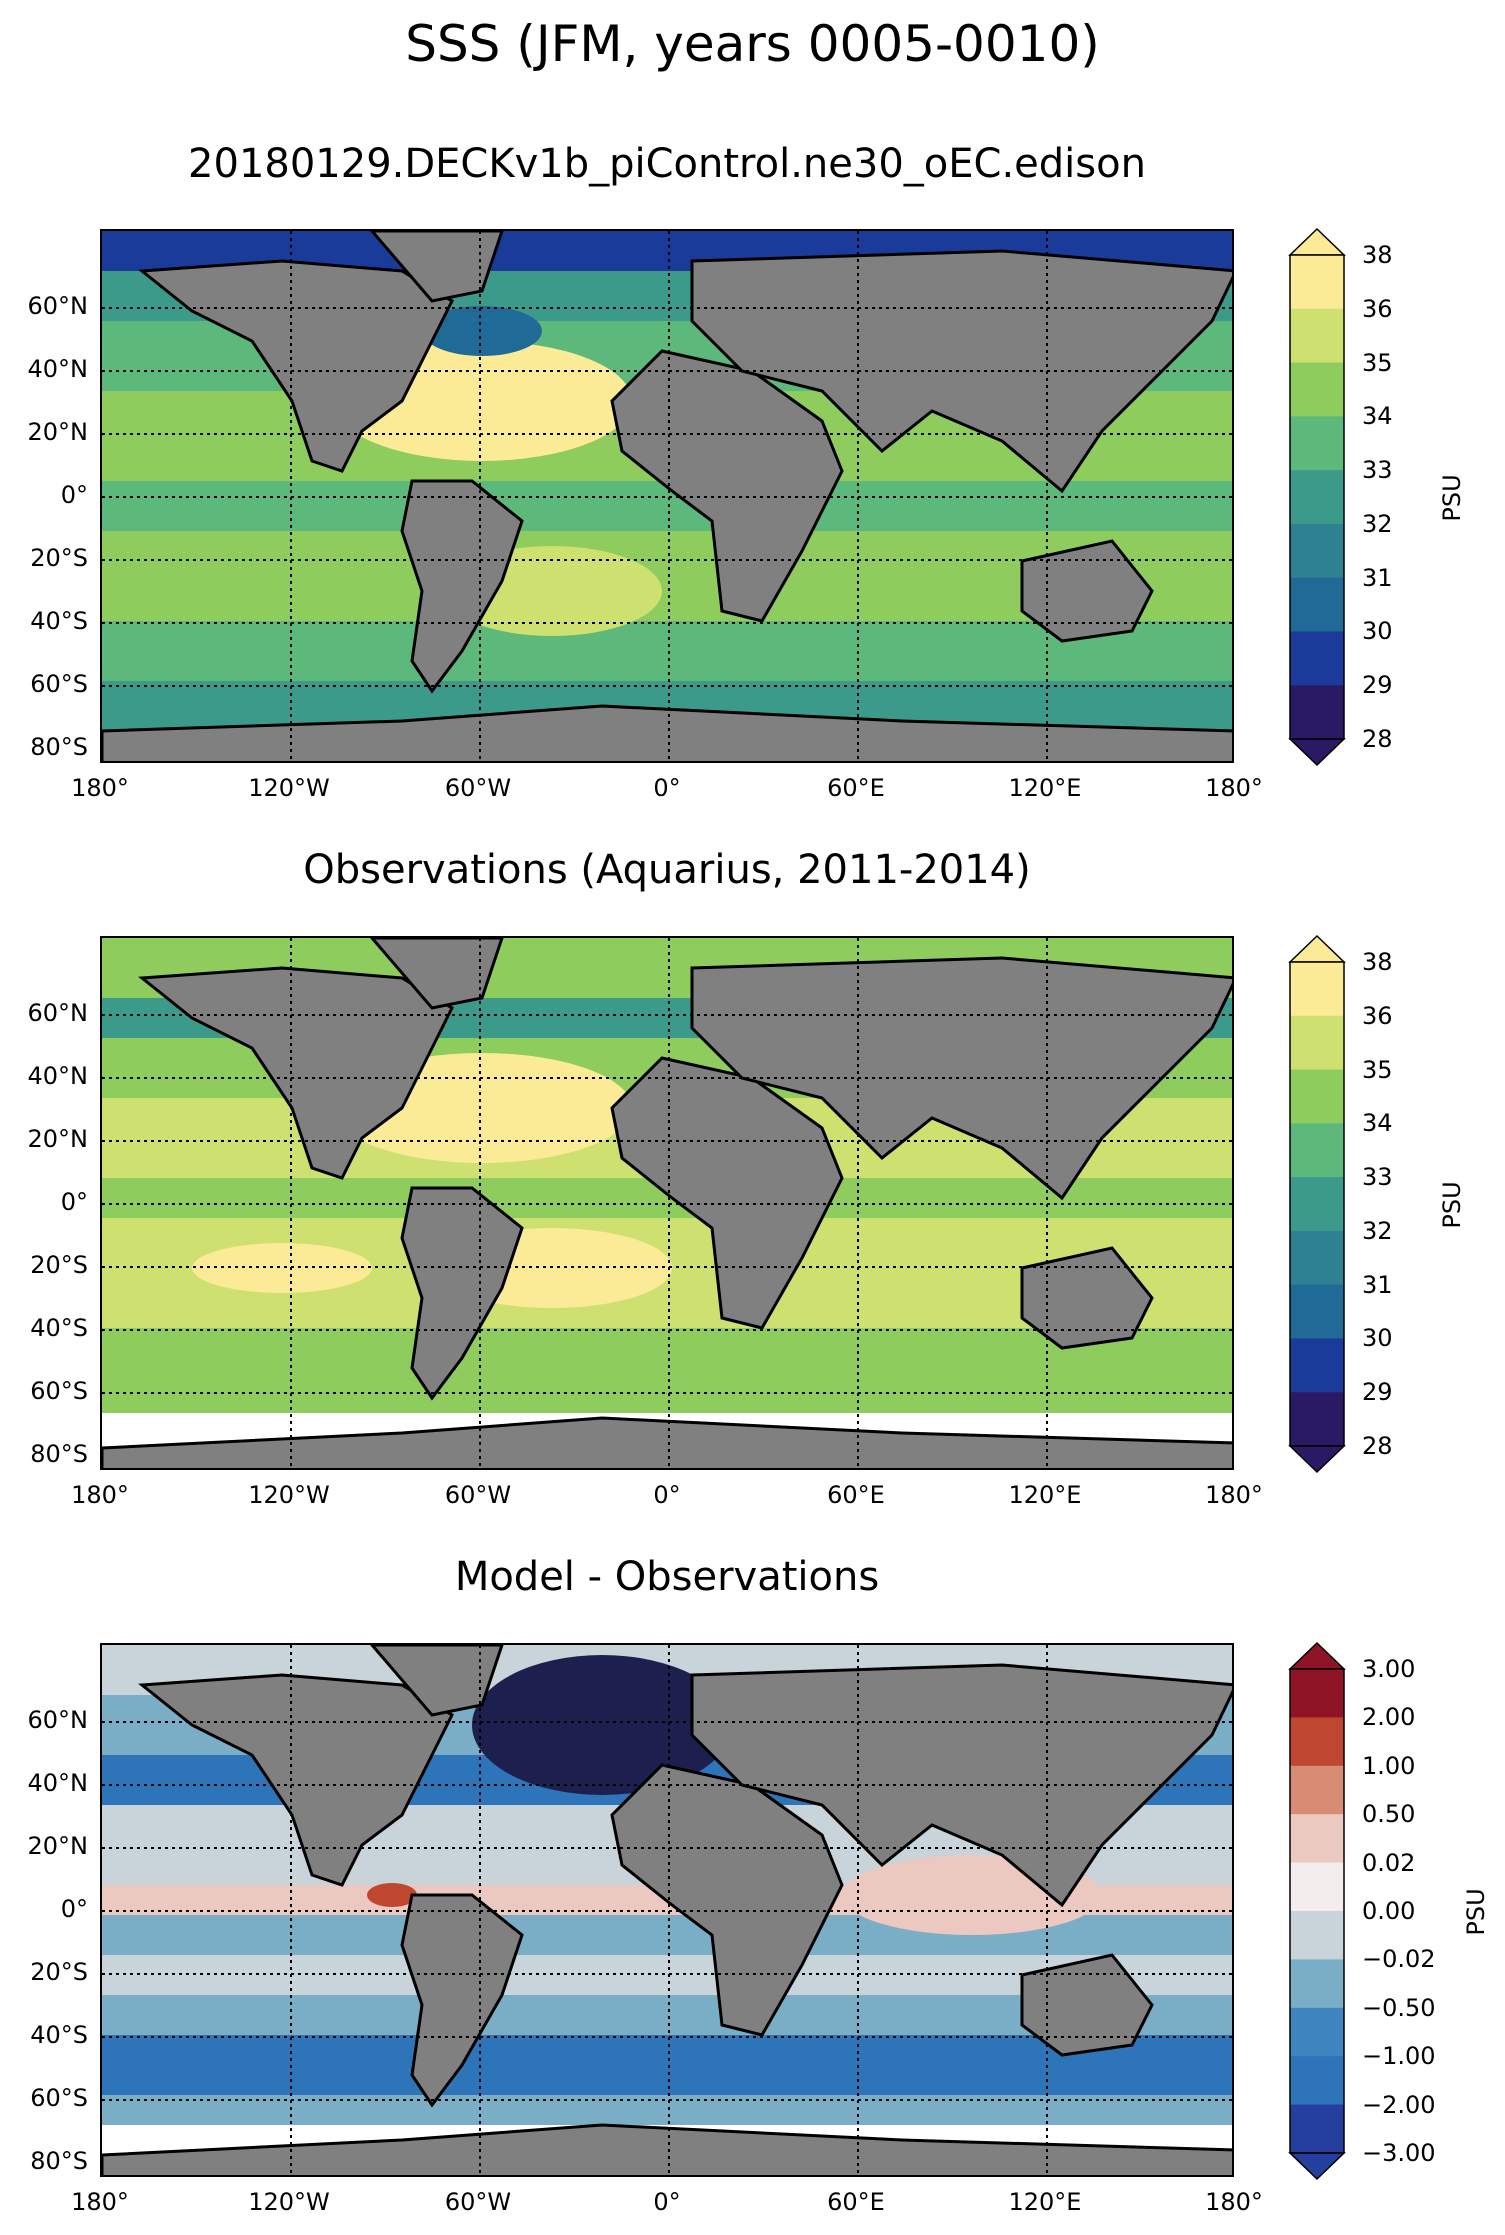 The width and height of the screenshot is (1505, 2235). I want to click on x-tick-label: 60°W, so click(478, 788).